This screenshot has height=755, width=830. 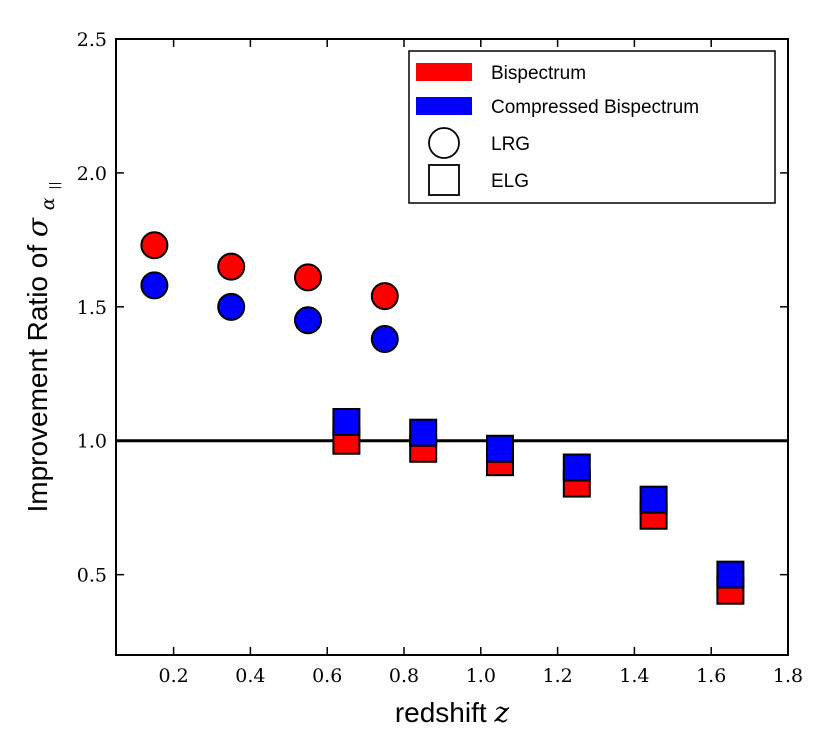 I want to click on x-tick-label: 1.4, so click(x=634, y=676).